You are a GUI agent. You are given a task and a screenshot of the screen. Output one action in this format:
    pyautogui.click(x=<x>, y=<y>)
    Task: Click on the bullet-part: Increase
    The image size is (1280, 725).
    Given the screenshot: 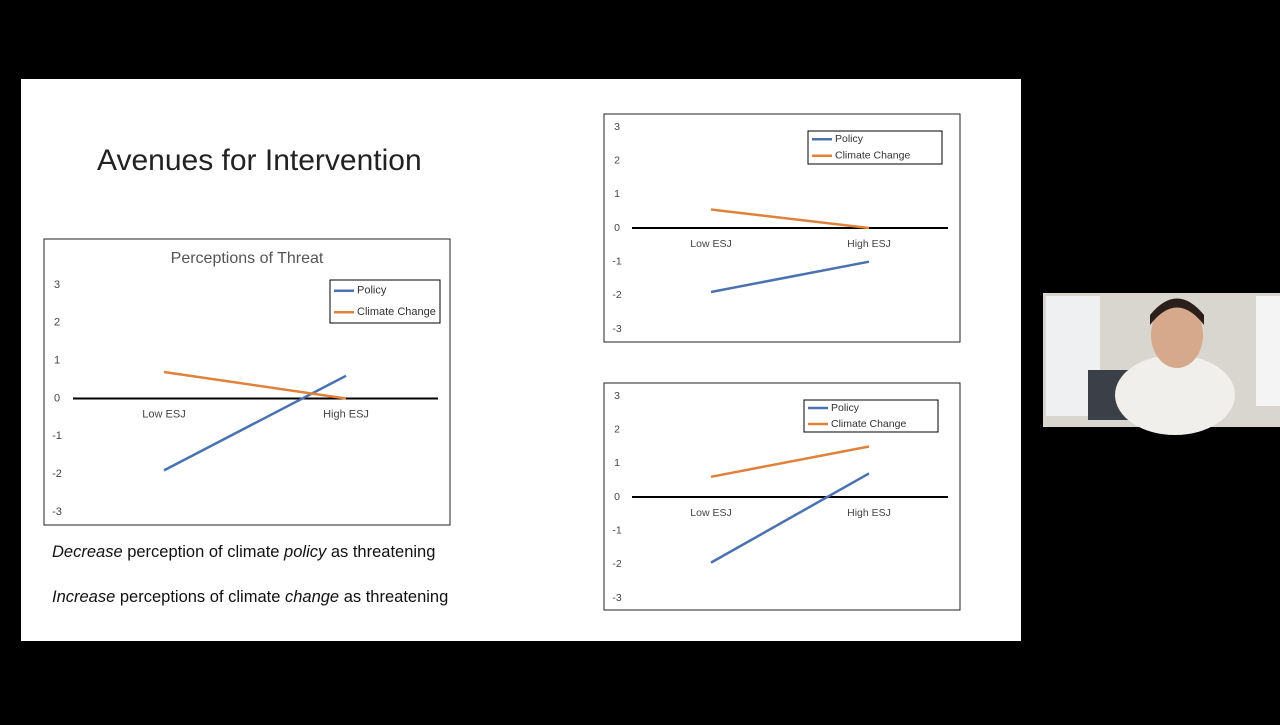 What is the action you would take?
    pyautogui.click(x=83, y=597)
    